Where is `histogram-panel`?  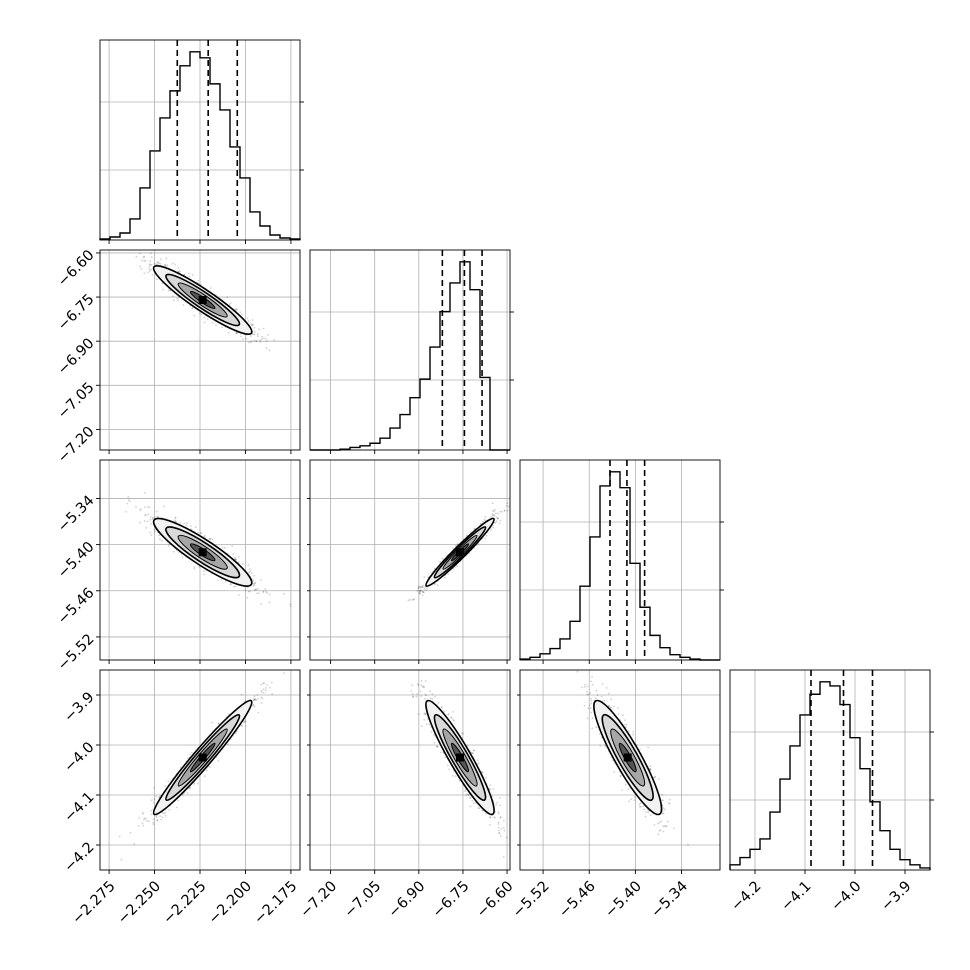
histogram-panel is located at coordinates (201, 141).